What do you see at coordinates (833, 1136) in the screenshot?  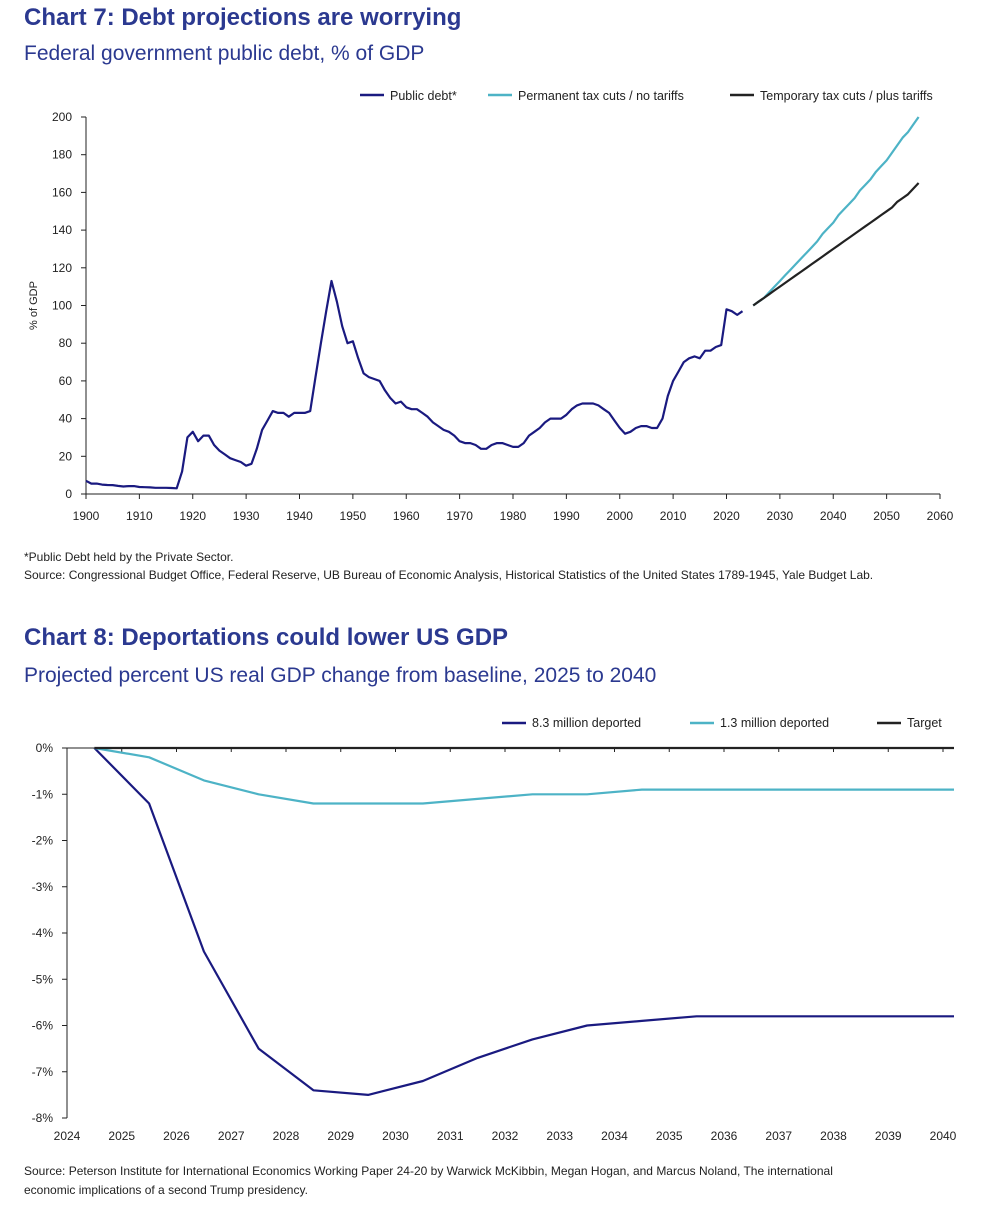 I see `x-tick-label: 2038` at bounding box center [833, 1136].